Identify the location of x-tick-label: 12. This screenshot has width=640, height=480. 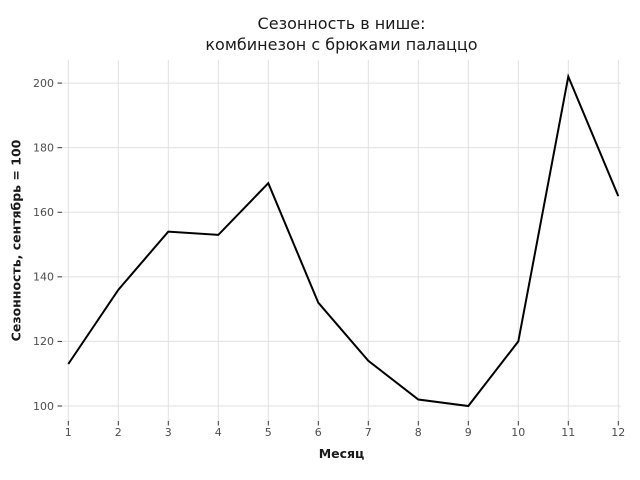
(618, 432).